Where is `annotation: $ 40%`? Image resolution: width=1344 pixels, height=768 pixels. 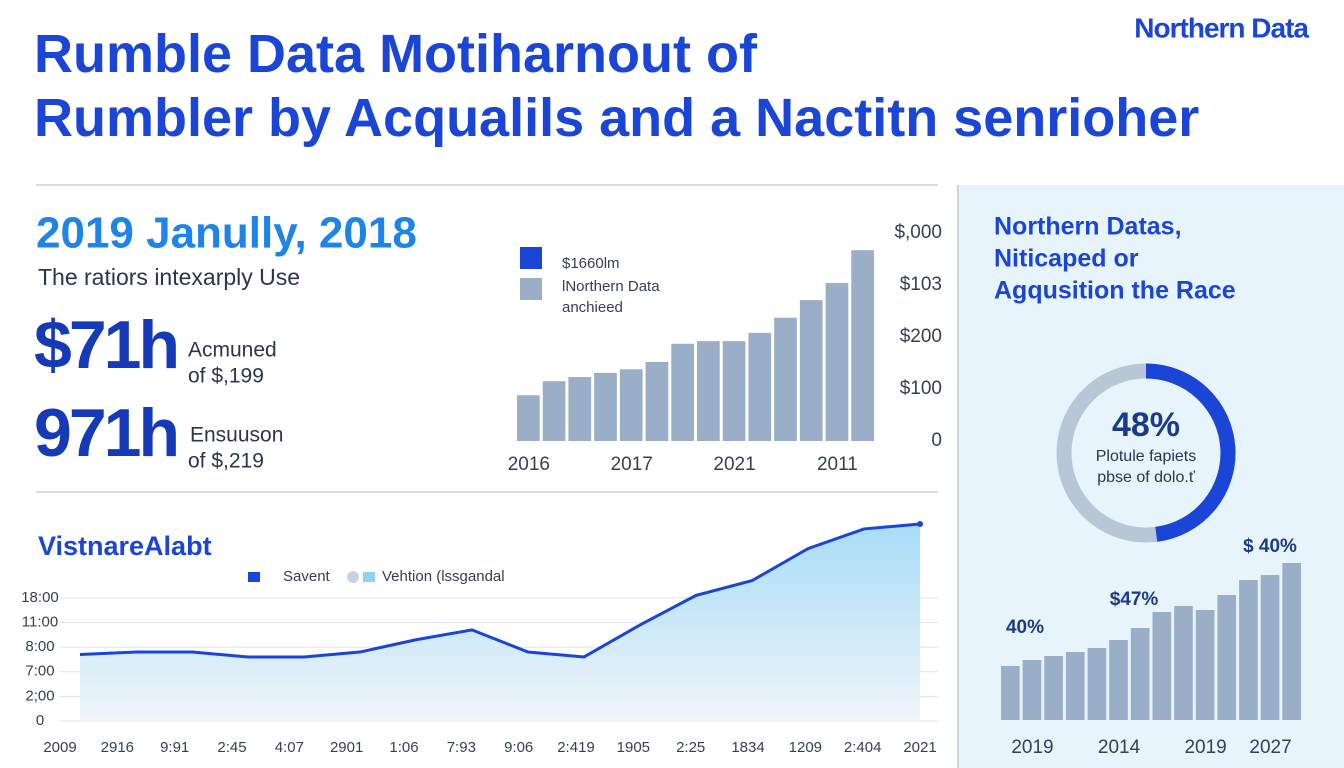
annotation: $ 40% is located at coordinates (1270, 546).